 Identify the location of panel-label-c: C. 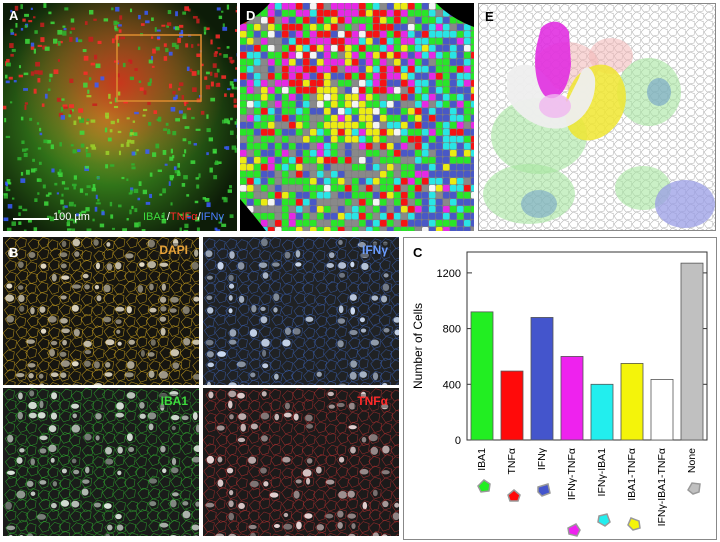
(418, 252).